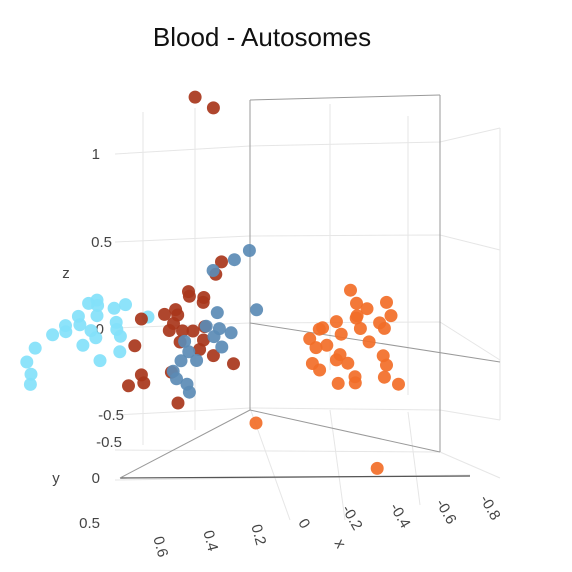  Describe the element at coordinates (66, 273) in the screenshot. I see `z-axis-label: z` at that location.